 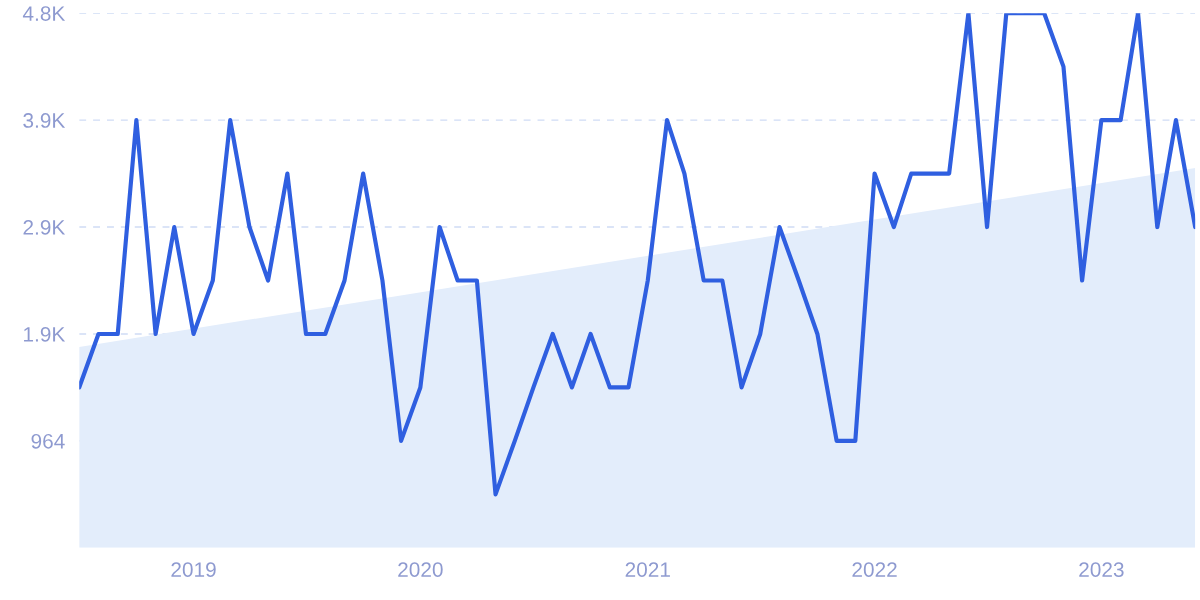 I want to click on y-tick-label: 964, so click(x=48, y=441).